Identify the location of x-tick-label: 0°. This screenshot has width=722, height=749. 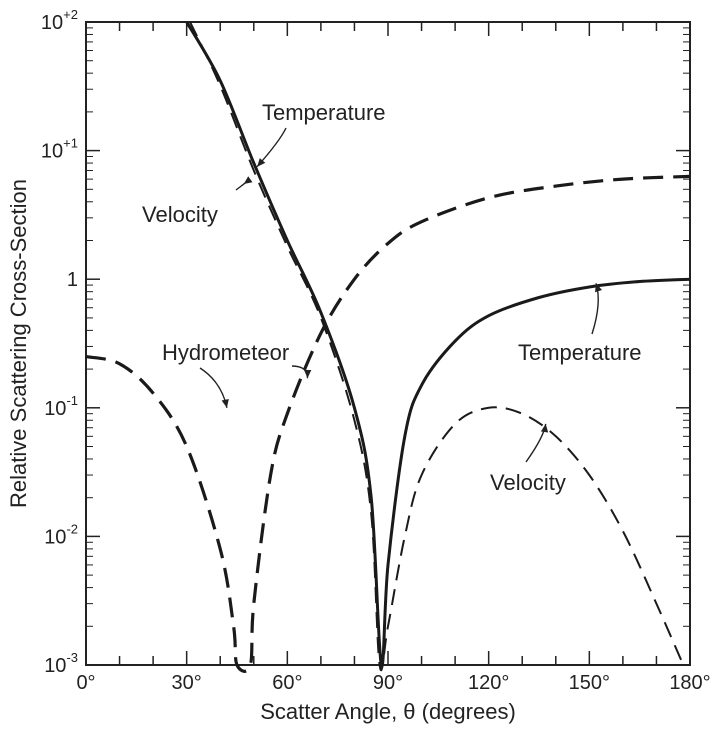
(85, 683).